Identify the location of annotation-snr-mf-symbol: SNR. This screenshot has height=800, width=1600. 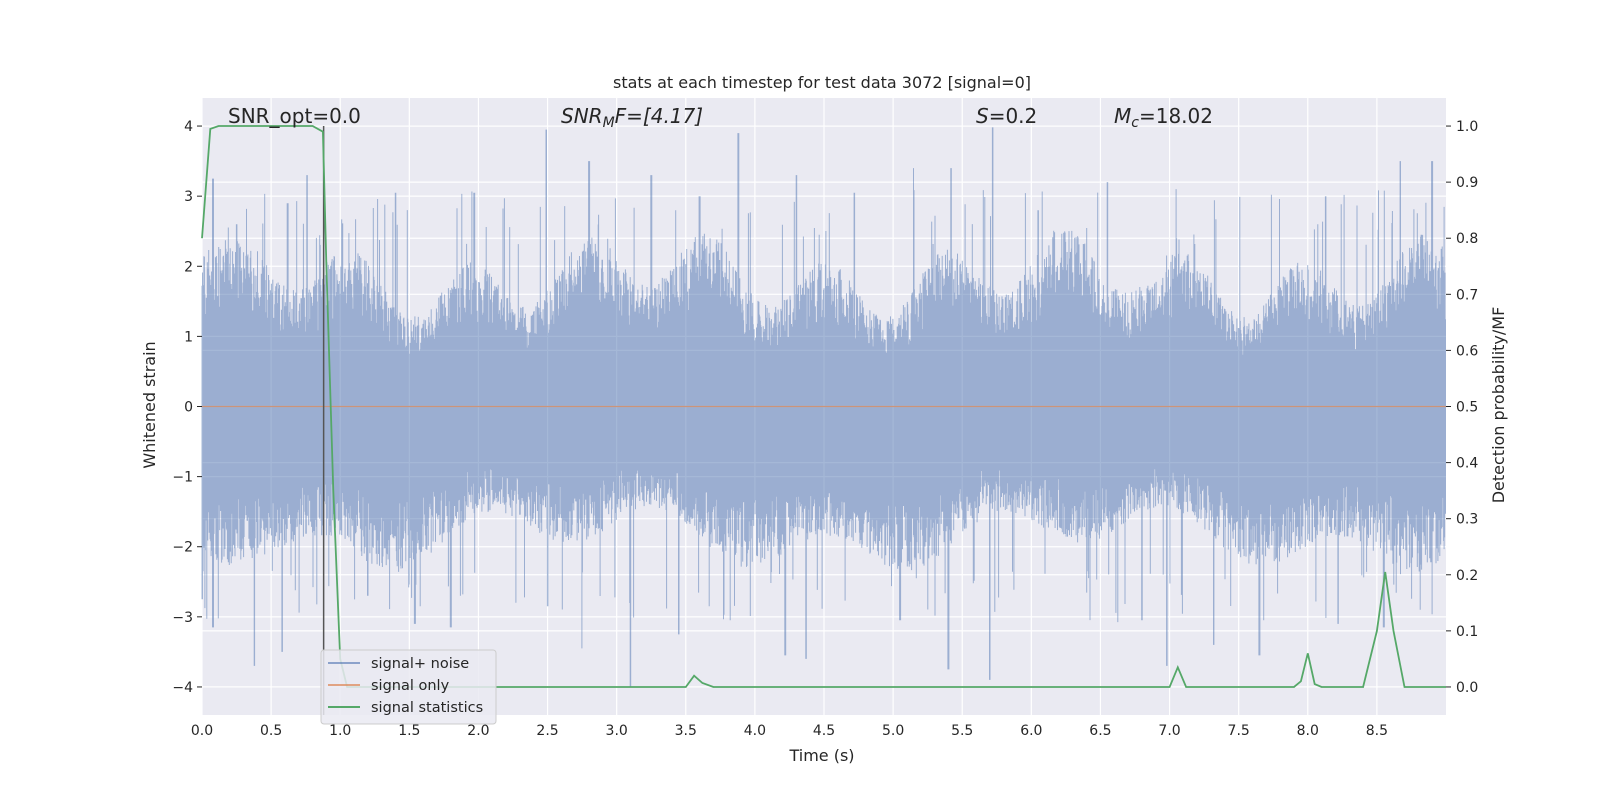
(582, 116).